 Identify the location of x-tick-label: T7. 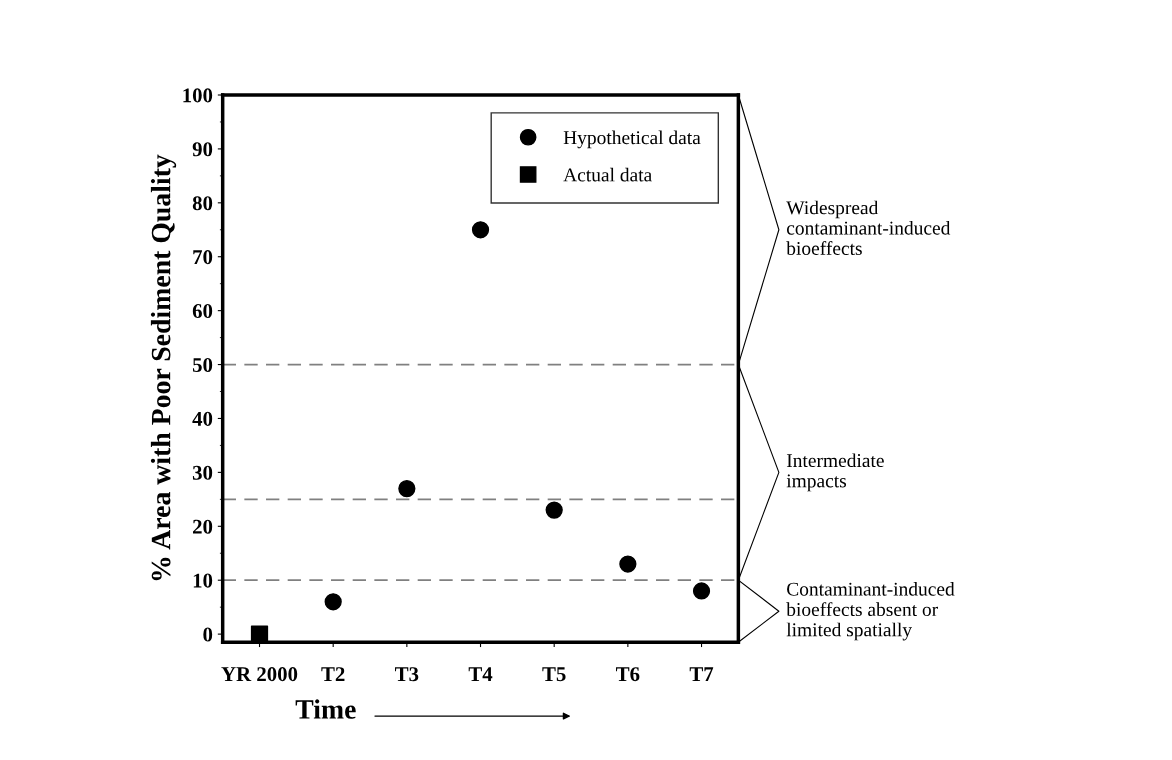
(701, 674).